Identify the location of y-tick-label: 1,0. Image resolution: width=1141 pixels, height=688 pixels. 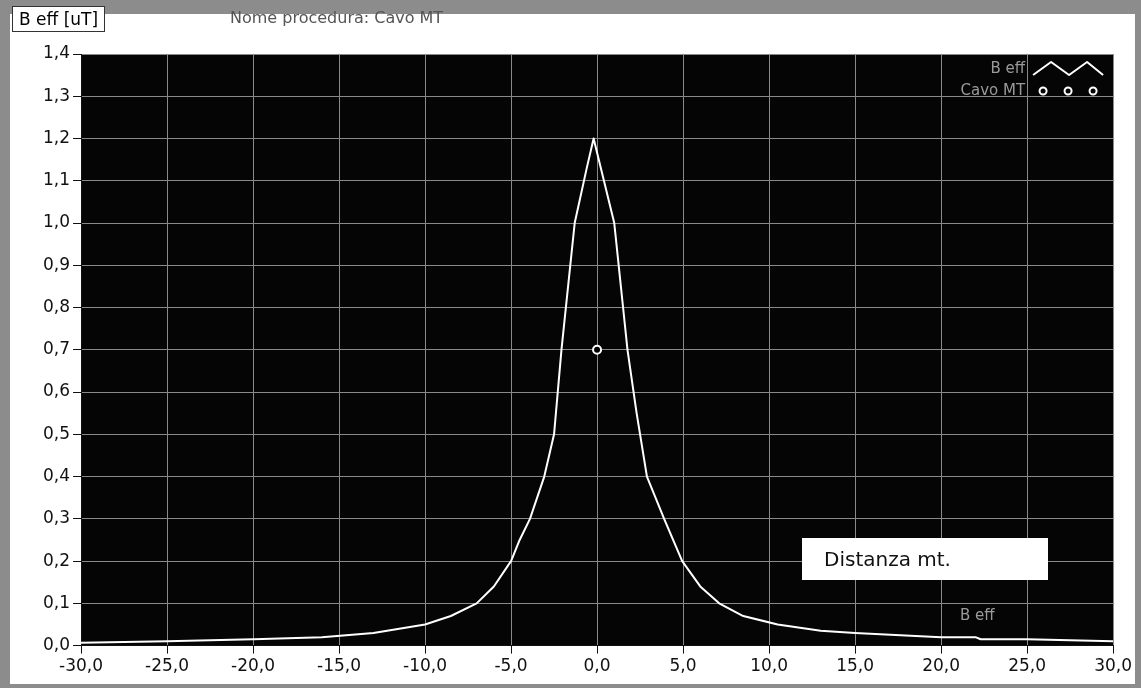
(56, 221).